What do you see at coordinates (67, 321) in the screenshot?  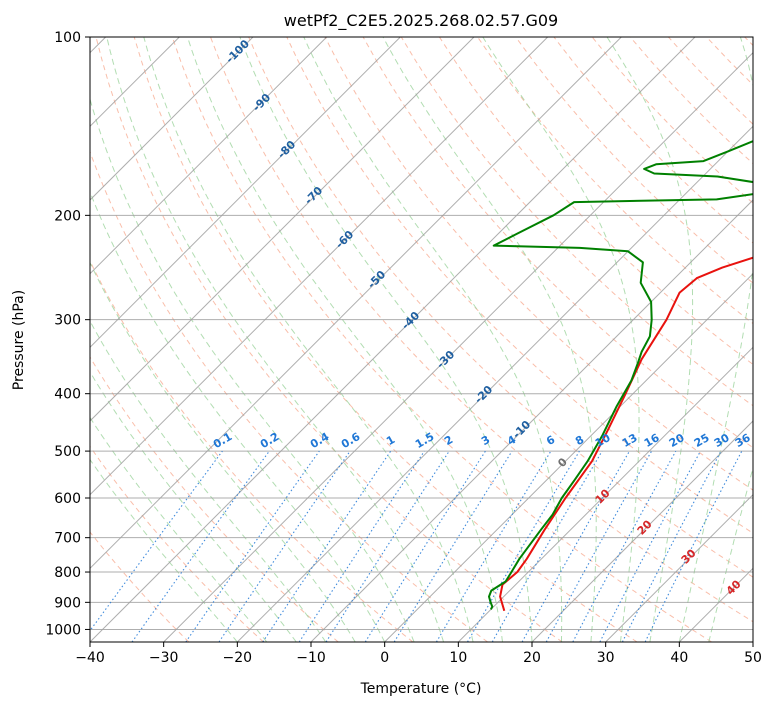 I see `y-tick-label: 300` at bounding box center [67, 321].